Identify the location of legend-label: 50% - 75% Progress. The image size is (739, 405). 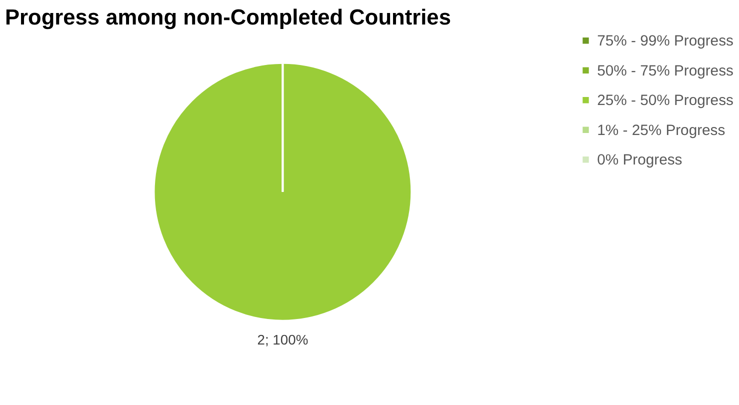
(665, 71).